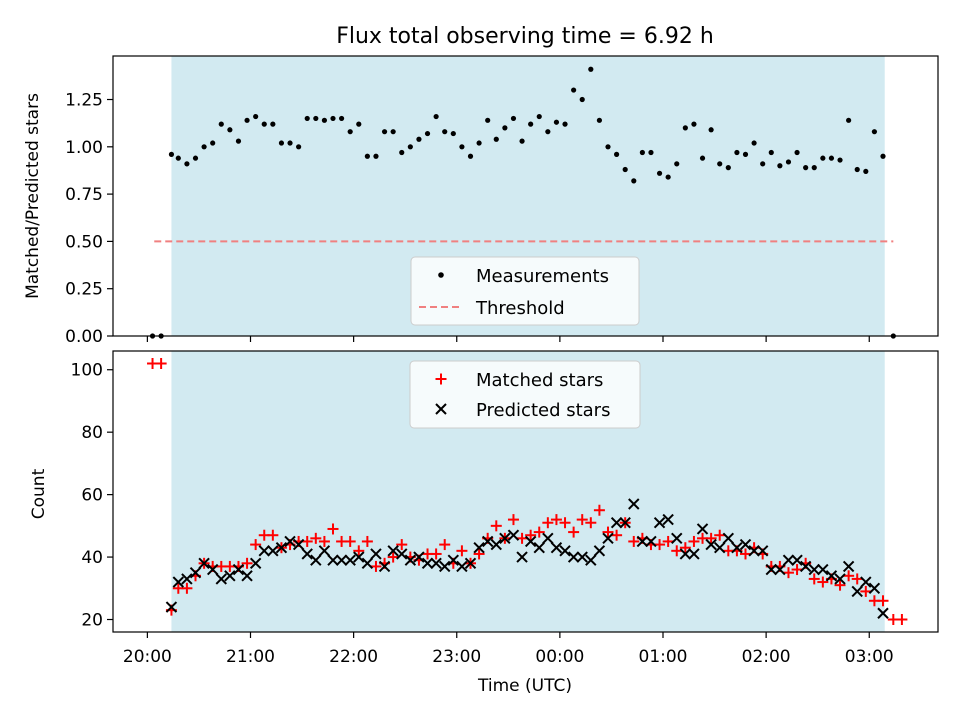 The height and width of the screenshot is (724, 960). Describe the element at coordinates (84, 148) in the screenshot. I see `top-y-tick-label: 1.00` at that location.